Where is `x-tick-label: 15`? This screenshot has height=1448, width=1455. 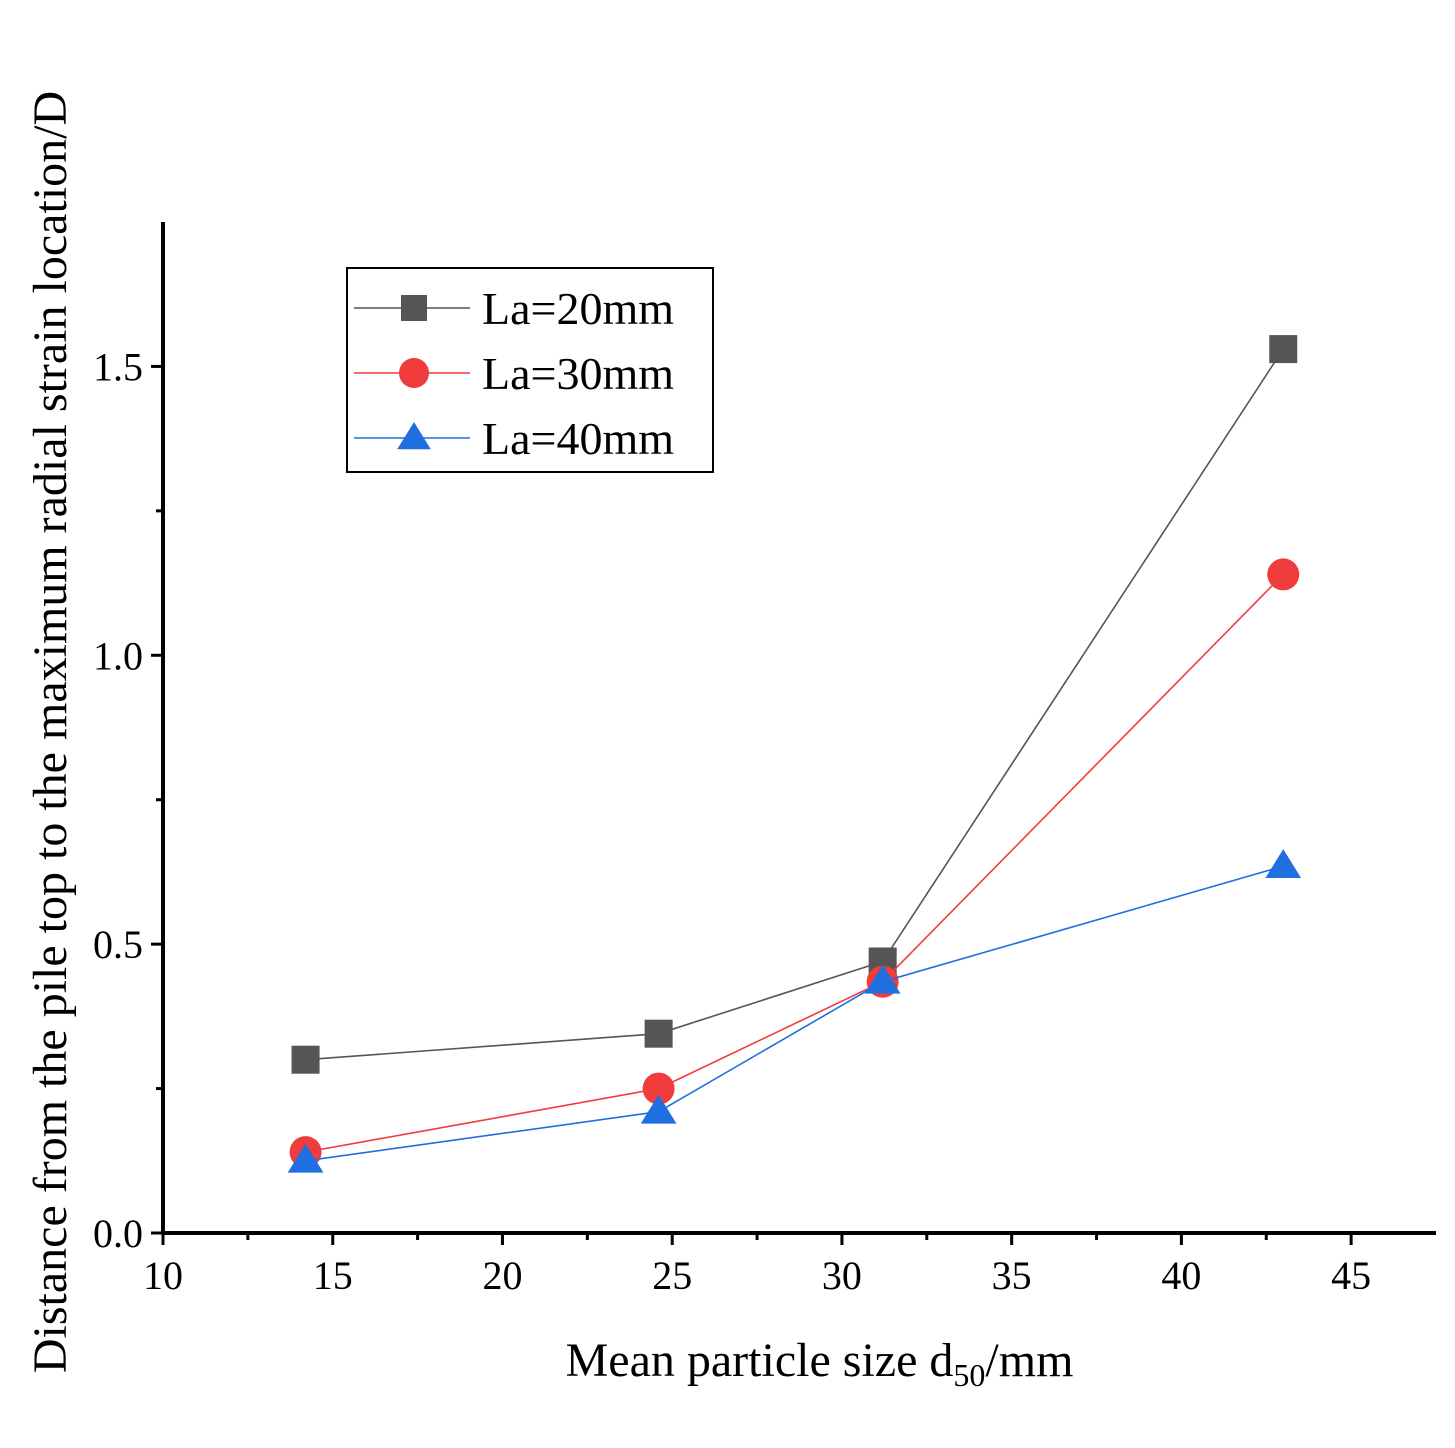
x-tick-label: 15 is located at coordinates (333, 1275).